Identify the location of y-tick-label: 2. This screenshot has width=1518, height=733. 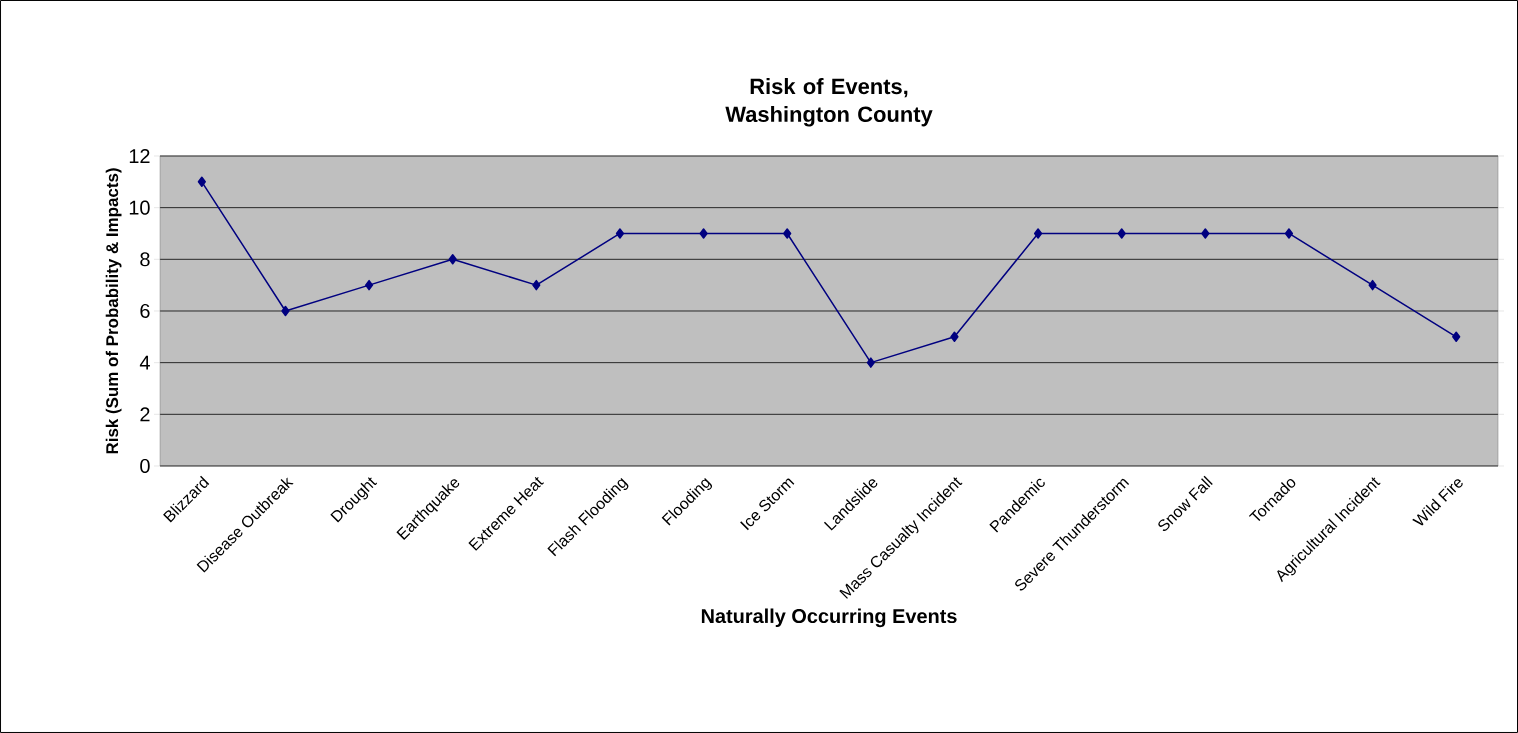
(145, 414).